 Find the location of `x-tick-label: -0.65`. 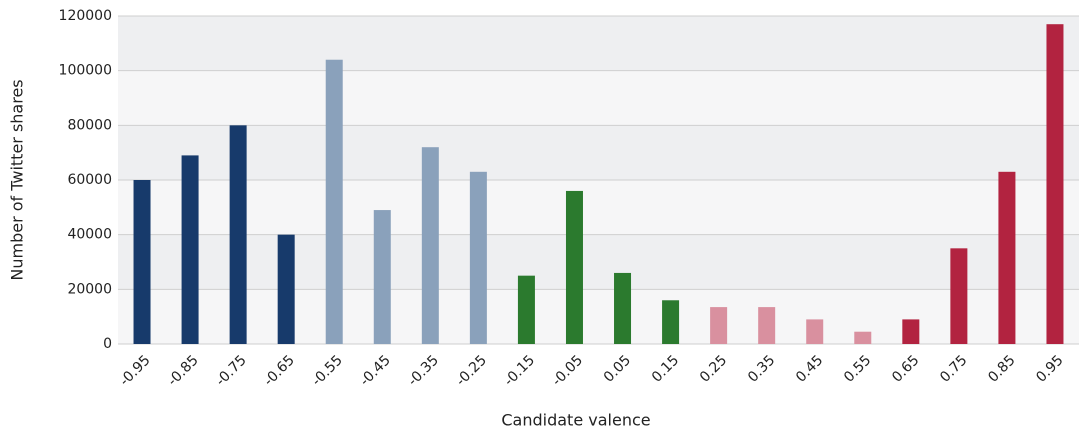

x-tick-label: -0.65 is located at coordinates (279, 370).